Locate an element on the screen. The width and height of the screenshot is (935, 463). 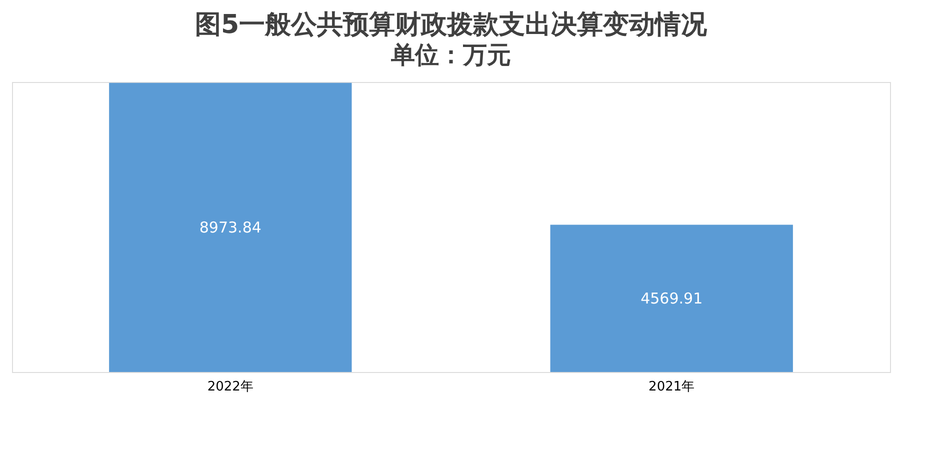
data-label: 4569.91 is located at coordinates (671, 298).